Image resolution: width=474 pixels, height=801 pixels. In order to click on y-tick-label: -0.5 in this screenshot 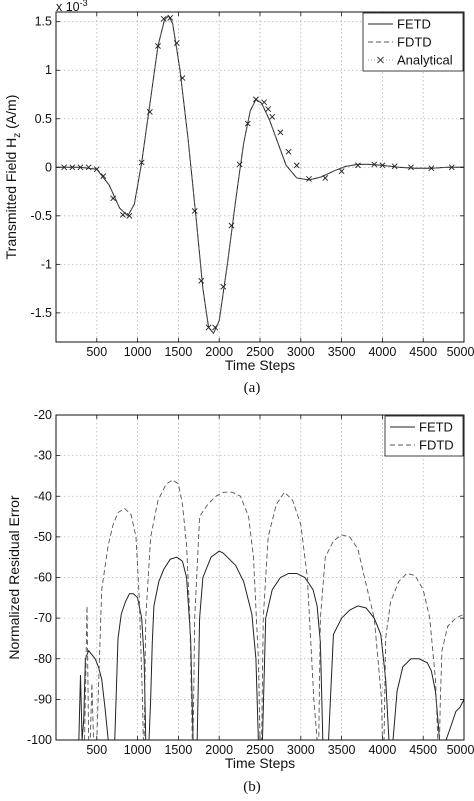, I will do `click(41, 216)`.